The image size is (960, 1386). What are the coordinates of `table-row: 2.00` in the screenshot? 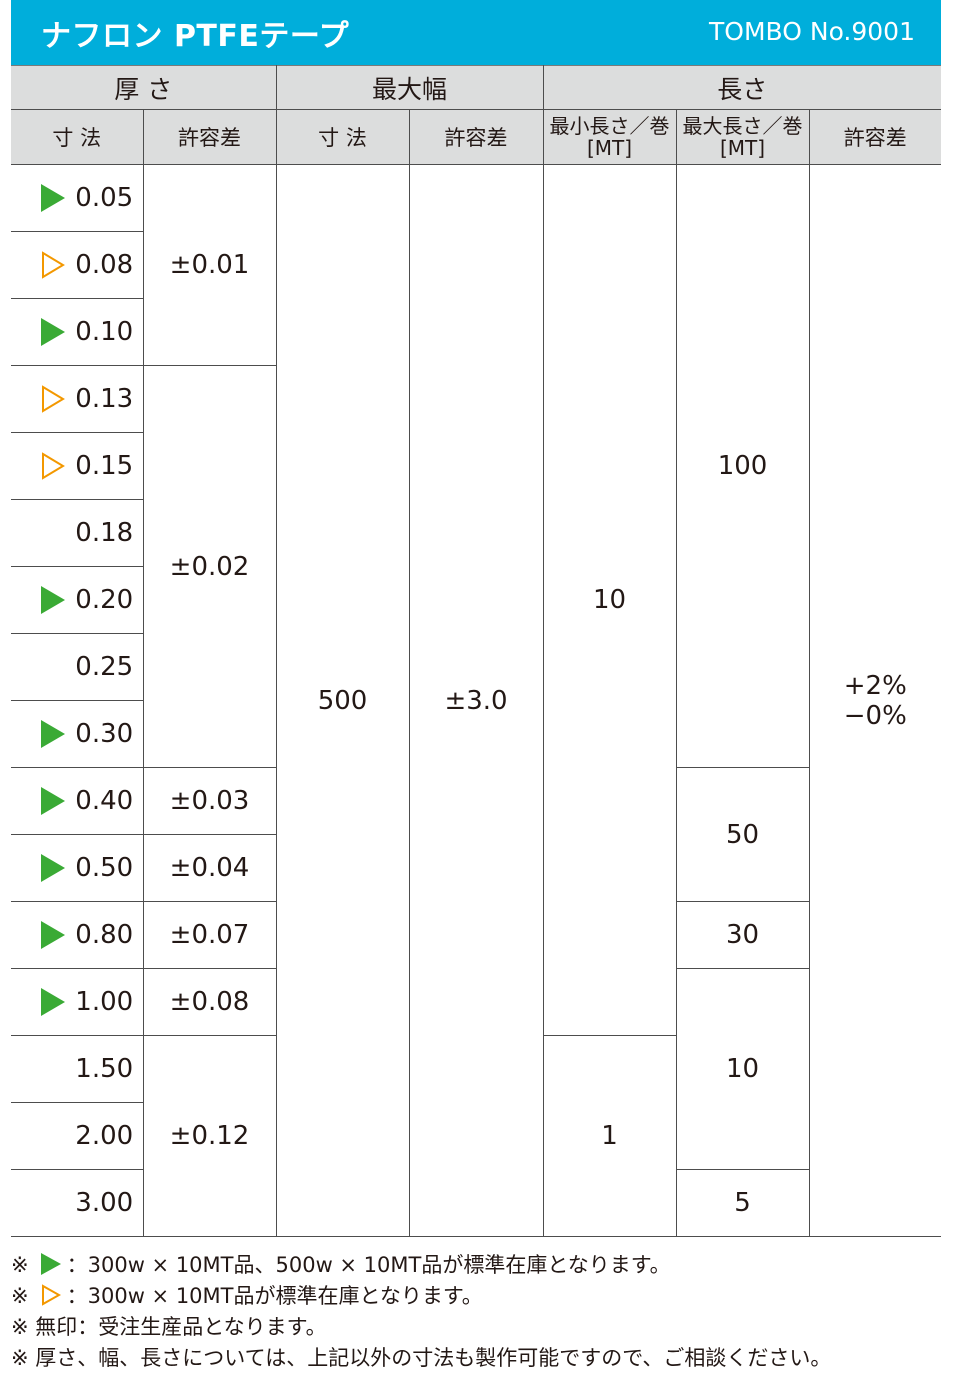 It's located at (476, 1136).